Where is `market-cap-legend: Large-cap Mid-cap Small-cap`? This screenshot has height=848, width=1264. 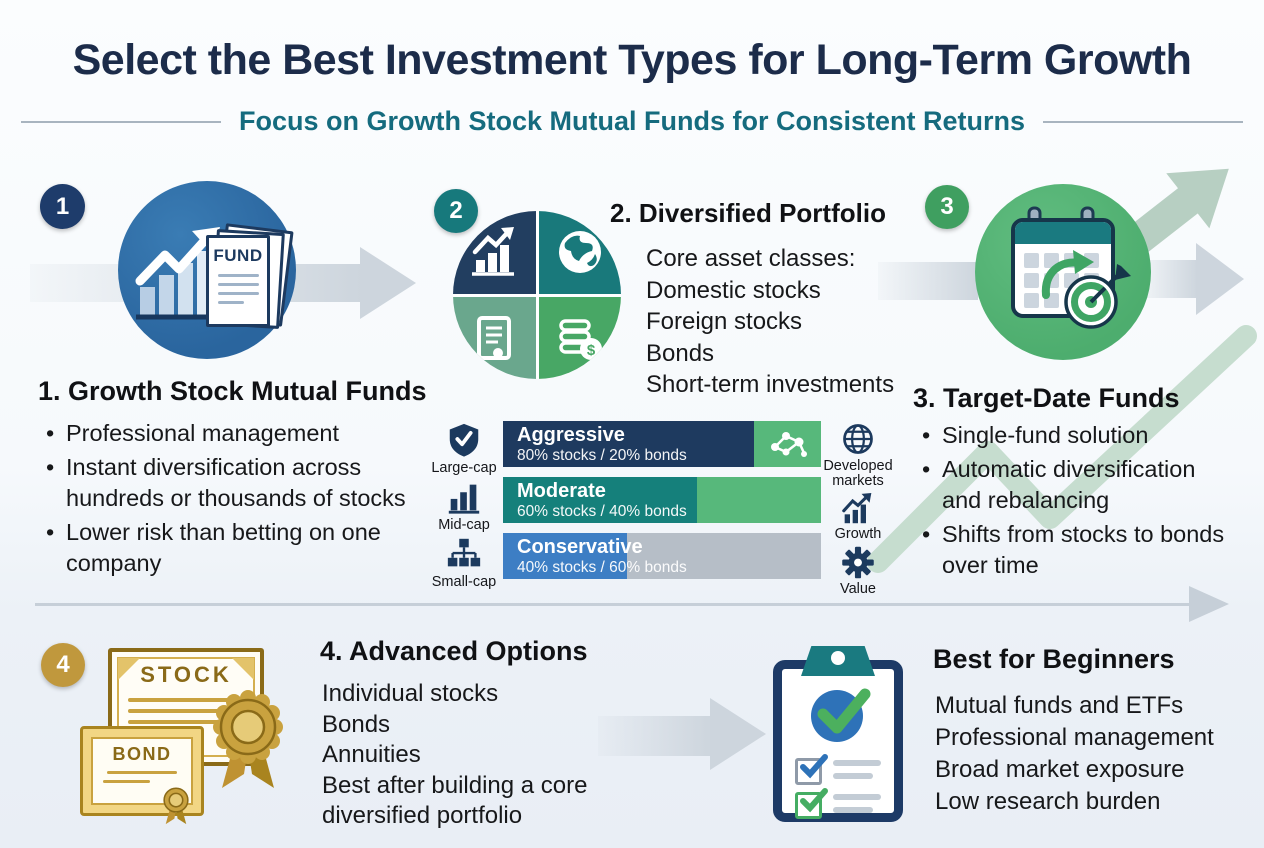 market-cap-legend: Large-cap Mid-cap Small-cap is located at coordinates (464, 506).